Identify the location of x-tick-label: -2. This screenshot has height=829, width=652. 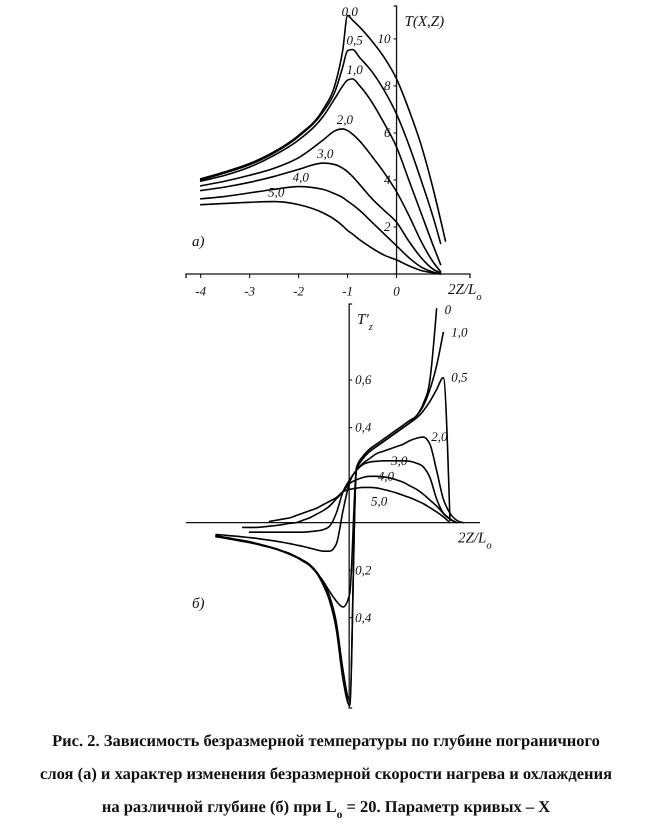
(299, 290).